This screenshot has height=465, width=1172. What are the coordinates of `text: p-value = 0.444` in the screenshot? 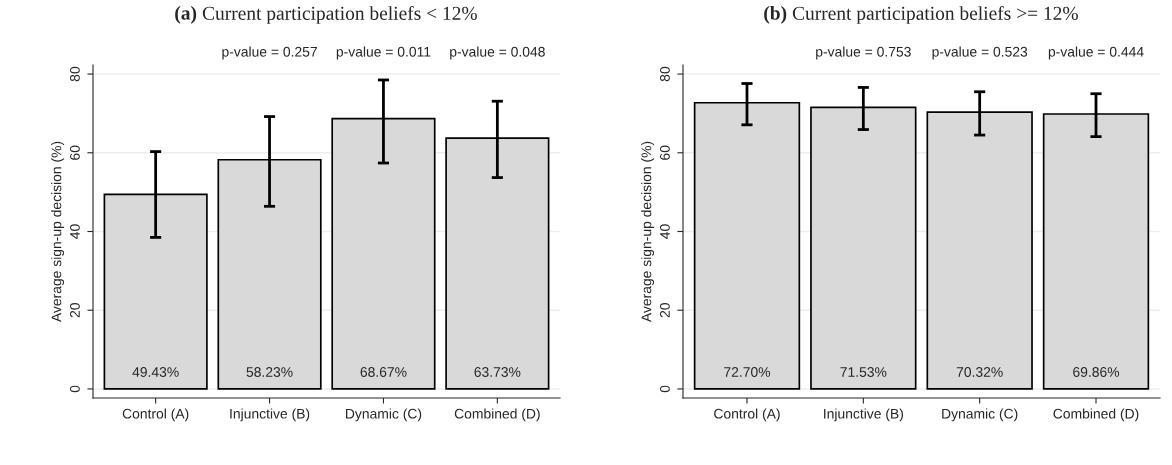 It's located at (1096, 53).